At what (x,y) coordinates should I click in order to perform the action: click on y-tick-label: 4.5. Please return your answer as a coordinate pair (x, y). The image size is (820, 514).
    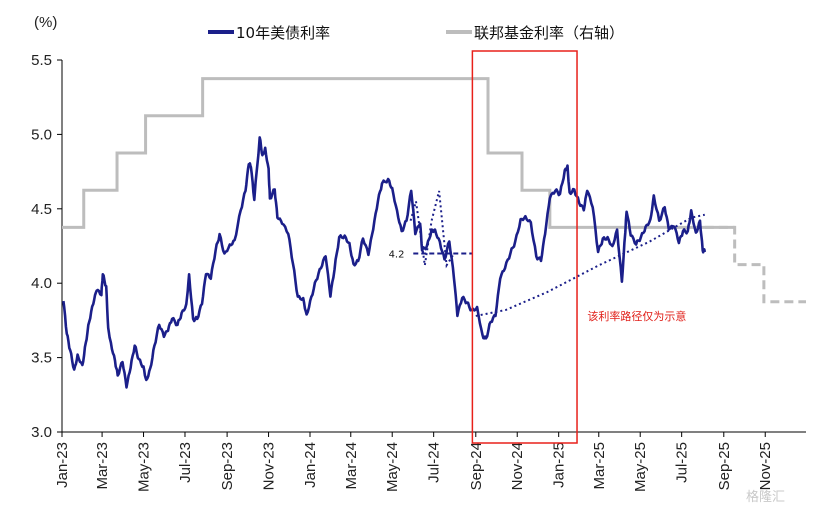
    Looking at the image, I should click on (41, 209).